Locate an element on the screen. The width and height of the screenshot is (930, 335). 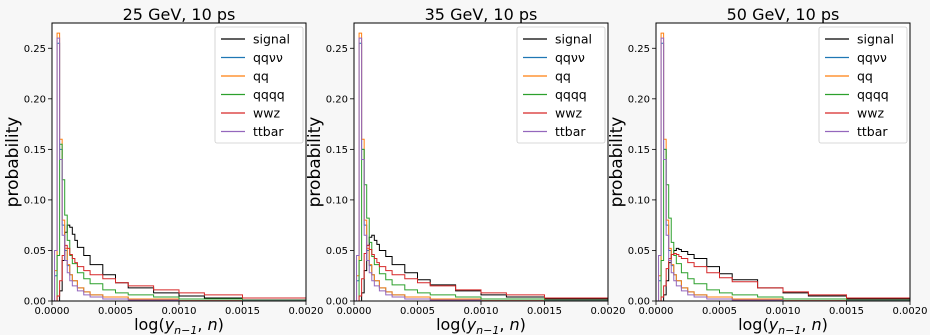
chart-title: 50 GeV, 10 ps is located at coordinates (783, 14).